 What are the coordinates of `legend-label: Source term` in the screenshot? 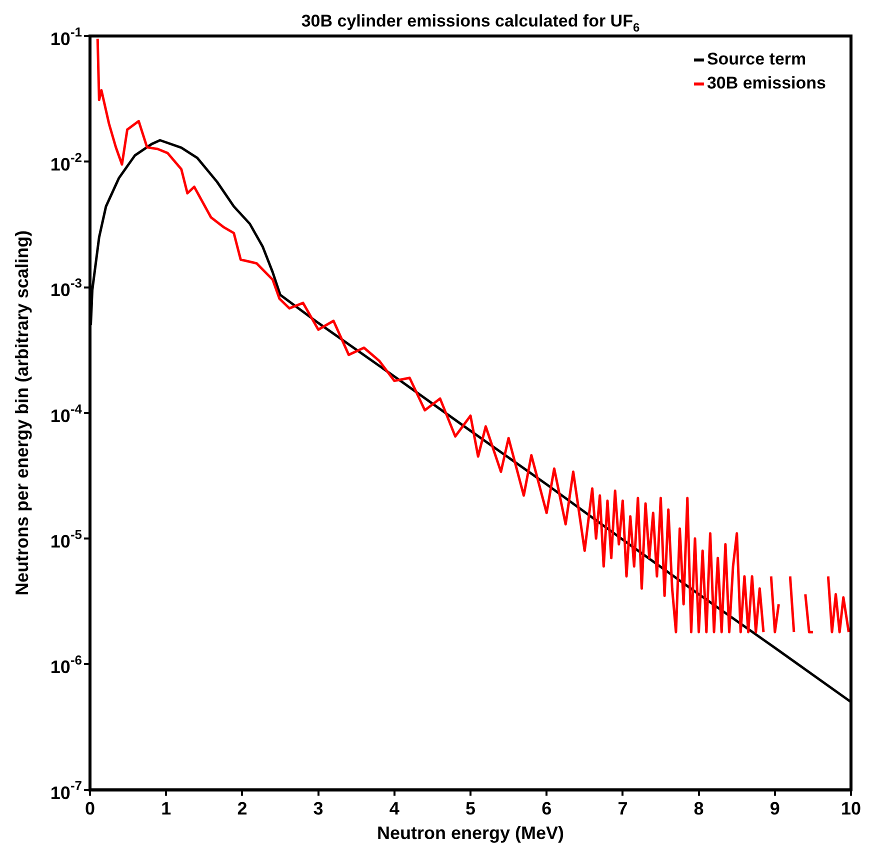 It's located at (756, 59).